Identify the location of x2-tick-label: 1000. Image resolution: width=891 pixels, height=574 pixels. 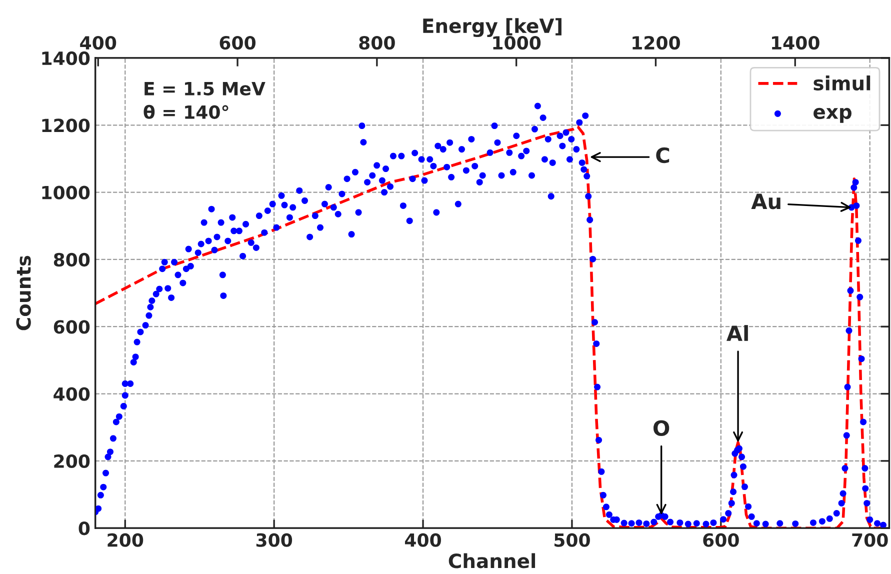
(517, 43).